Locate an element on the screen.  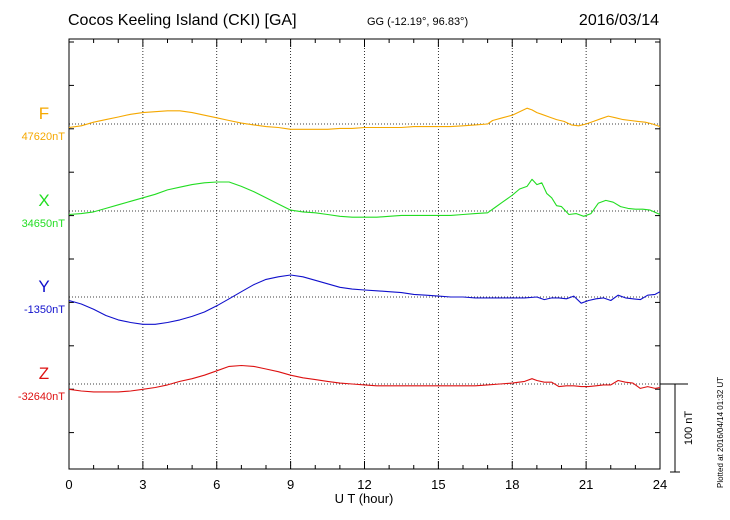
plot-timestamp: Plotted at 2016/04/14 01:32 UT is located at coordinates (720, 432).